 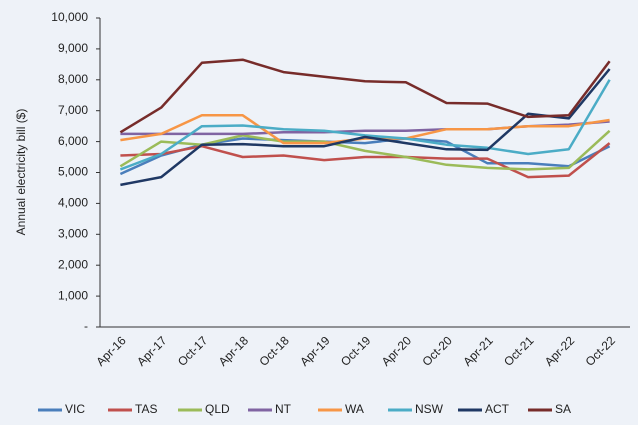 I want to click on y-tick-label: 3,000, so click(x=73, y=233).